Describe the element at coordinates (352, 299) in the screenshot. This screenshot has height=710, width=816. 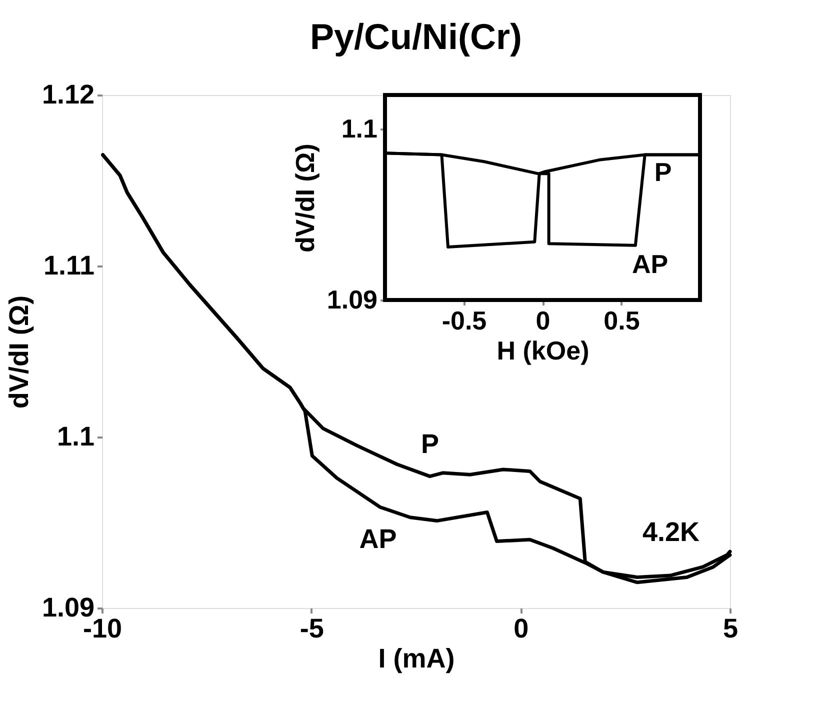
I see `y-tick-label: 1.09` at that location.